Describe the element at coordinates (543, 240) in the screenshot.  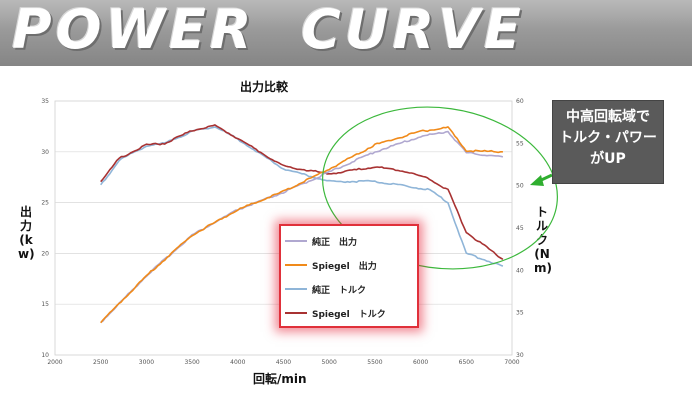
I see `y-axis-right-label: トルク(Nm)` at that location.